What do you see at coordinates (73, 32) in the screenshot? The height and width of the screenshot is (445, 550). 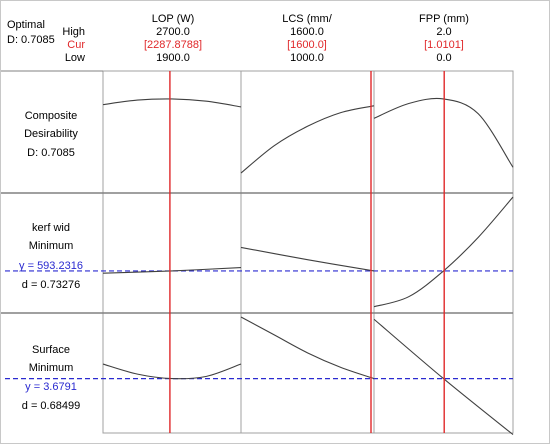 I see `row-label-high: High` at bounding box center [73, 32].